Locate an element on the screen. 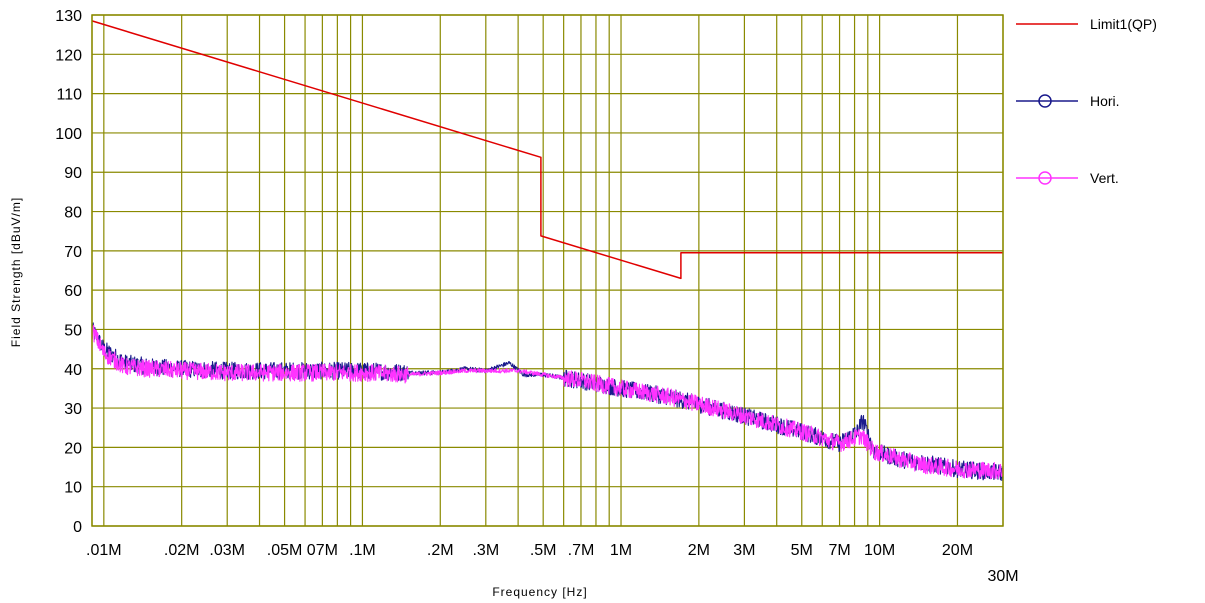 The image size is (1205, 603). y-tick-label: 100 is located at coordinates (68, 134).